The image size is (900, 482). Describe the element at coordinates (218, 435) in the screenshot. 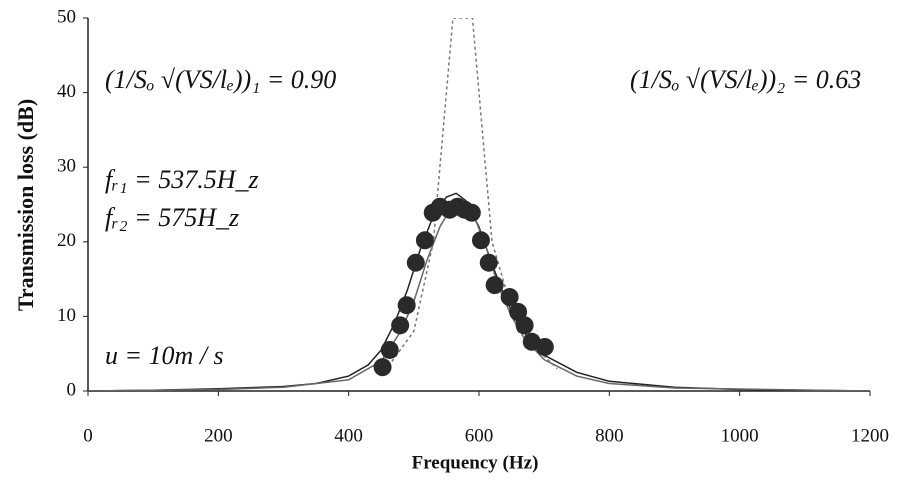

I see `x-tick-label: 200` at that location.